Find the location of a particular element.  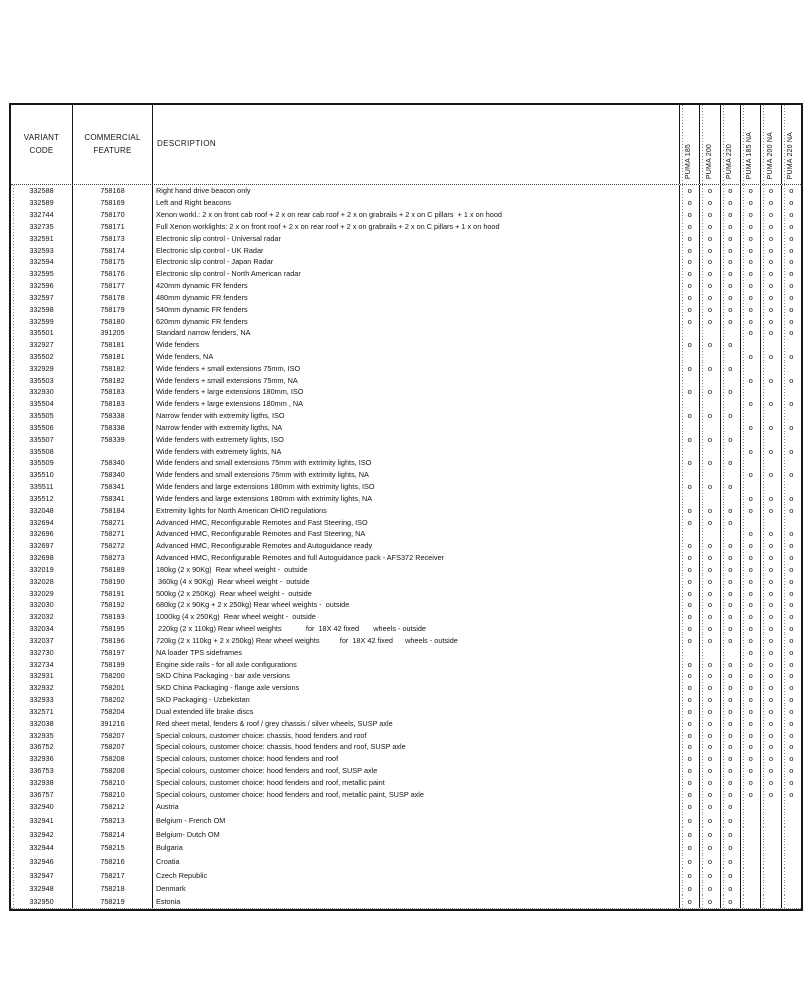

variant-code: 332933 is located at coordinates (41, 699).